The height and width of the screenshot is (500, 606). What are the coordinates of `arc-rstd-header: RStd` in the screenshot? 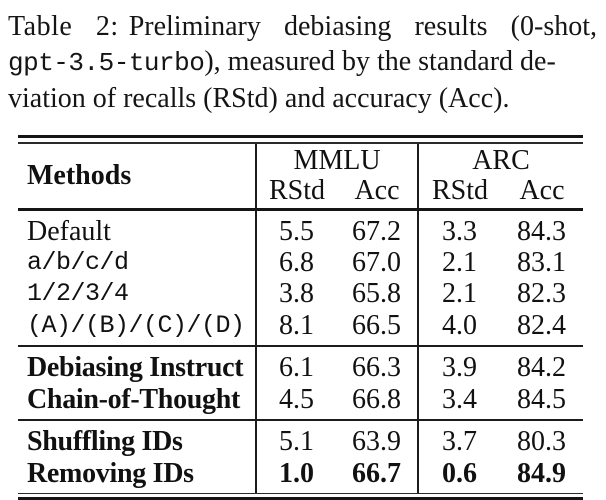 It's located at (460, 190).